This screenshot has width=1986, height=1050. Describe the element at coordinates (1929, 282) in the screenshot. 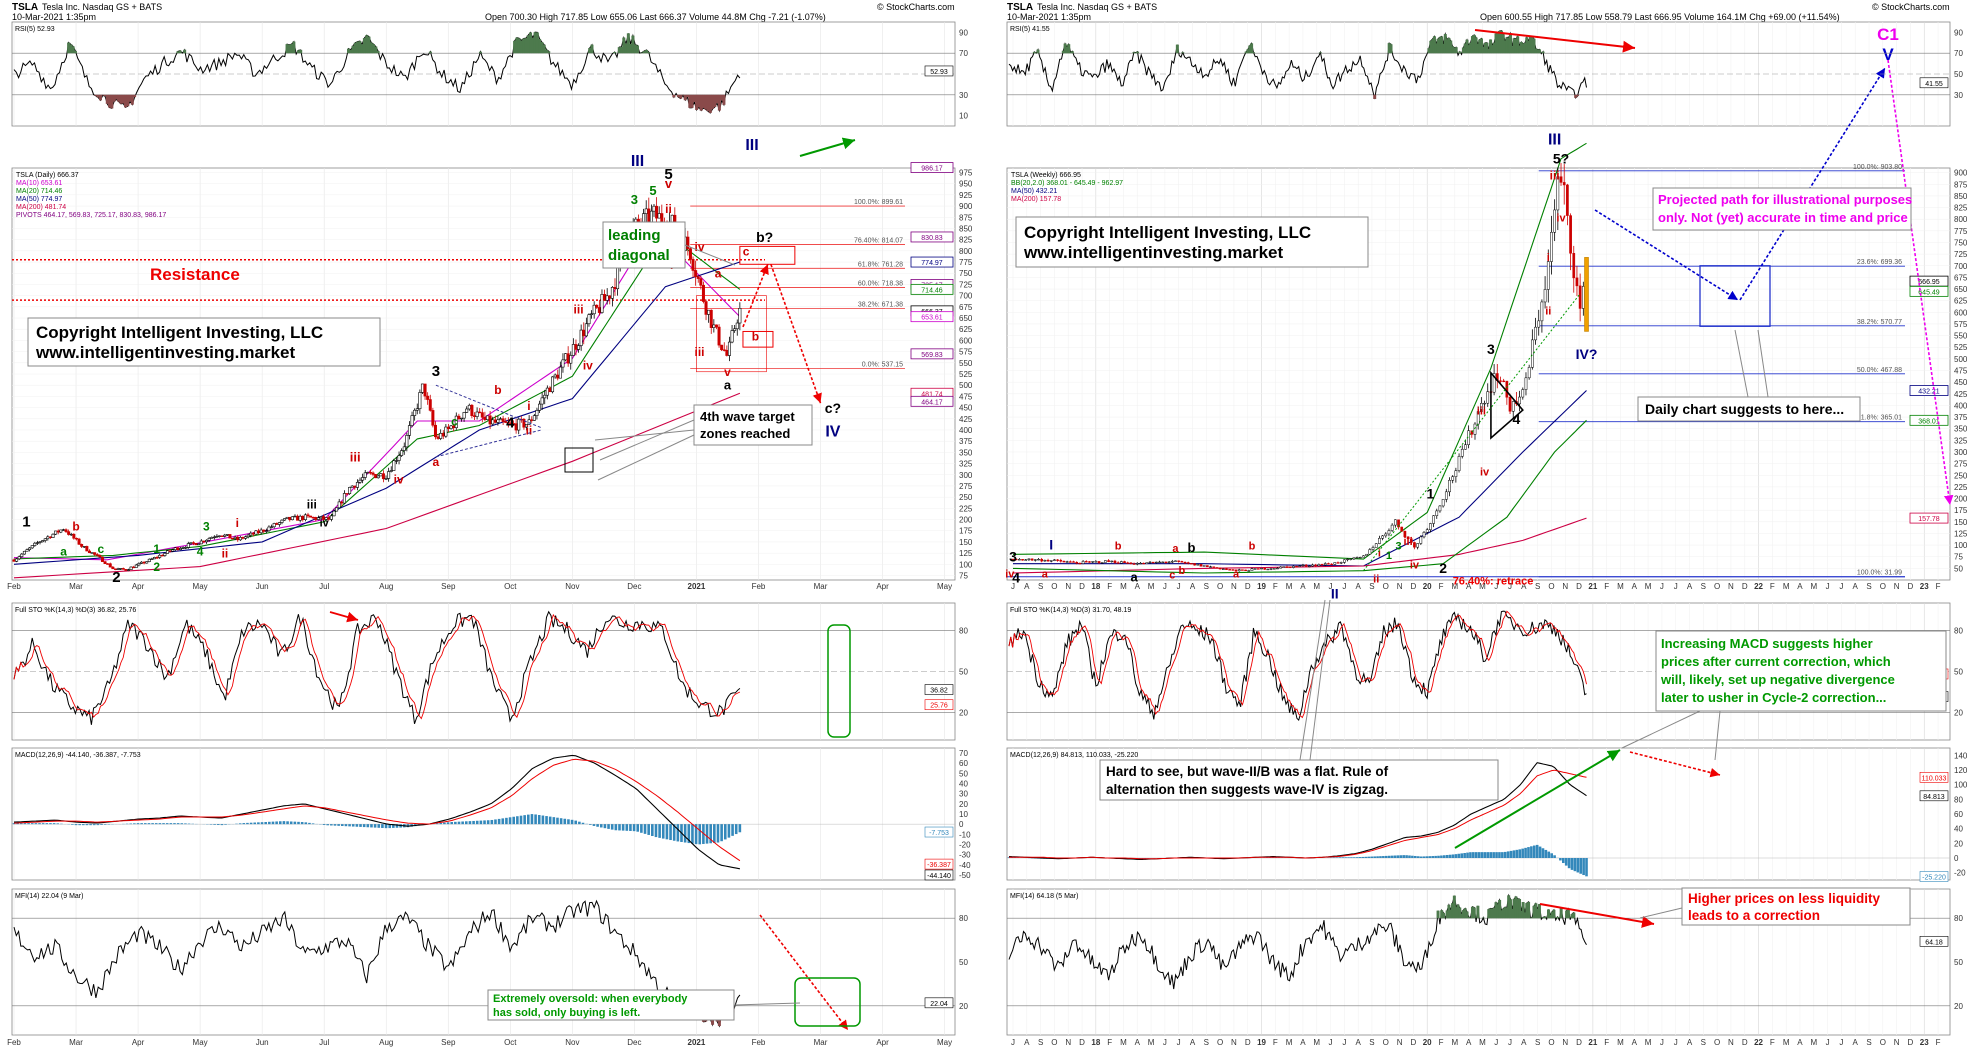

I see `price-box-label: 666.95` at that location.